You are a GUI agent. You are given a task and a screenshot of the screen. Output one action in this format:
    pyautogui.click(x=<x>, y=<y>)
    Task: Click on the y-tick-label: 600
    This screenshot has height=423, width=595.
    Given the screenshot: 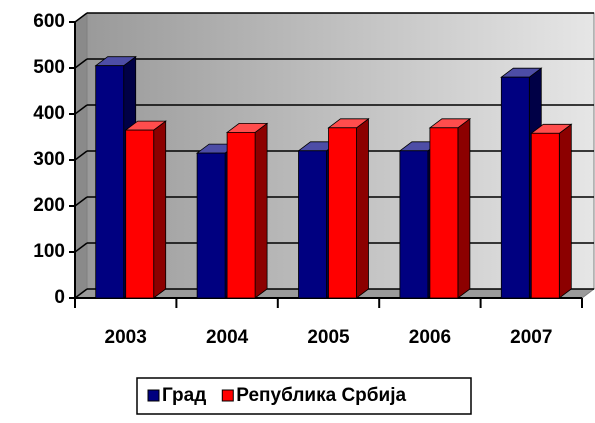 What is the action you would take?
    pyautogui.click(x=49, y=21)
    